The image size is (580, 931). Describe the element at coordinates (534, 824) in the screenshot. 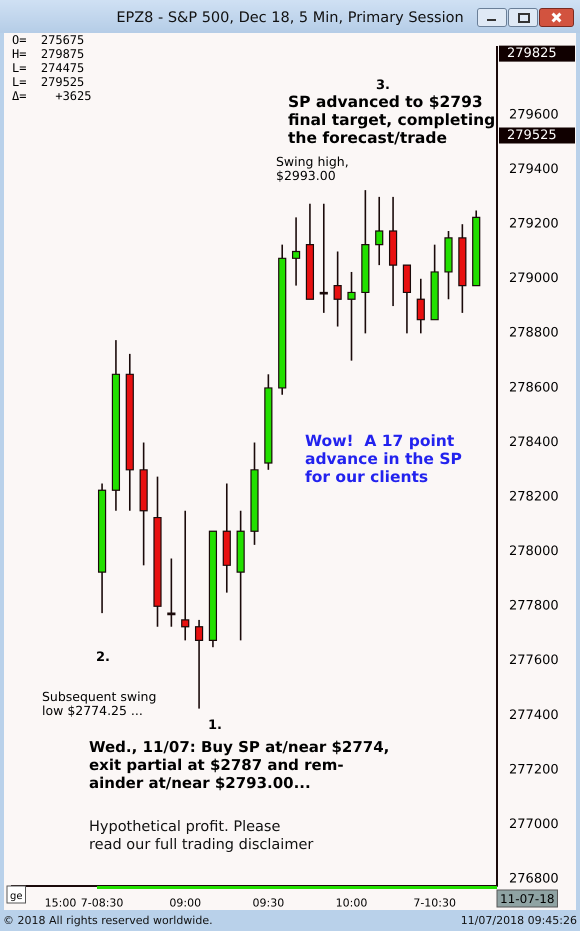

I see `y-tick-label: 277000` at that location.